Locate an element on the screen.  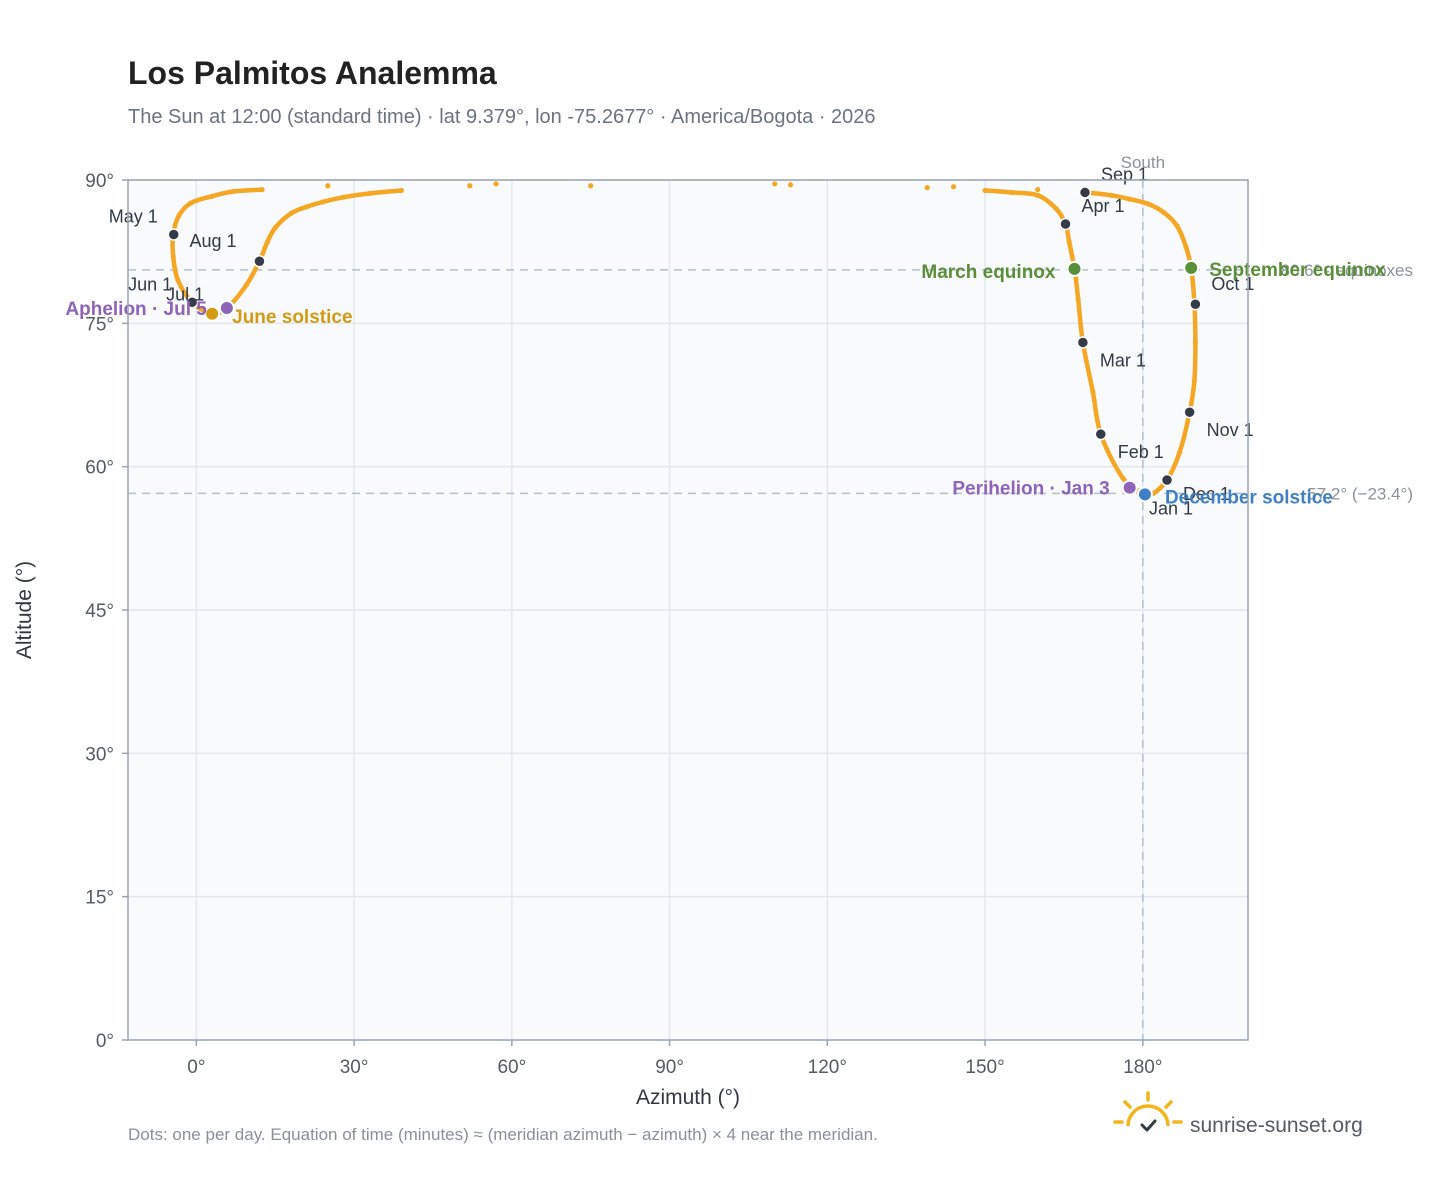
month-label: Oct 1 is located at coordinates (1232, 284).